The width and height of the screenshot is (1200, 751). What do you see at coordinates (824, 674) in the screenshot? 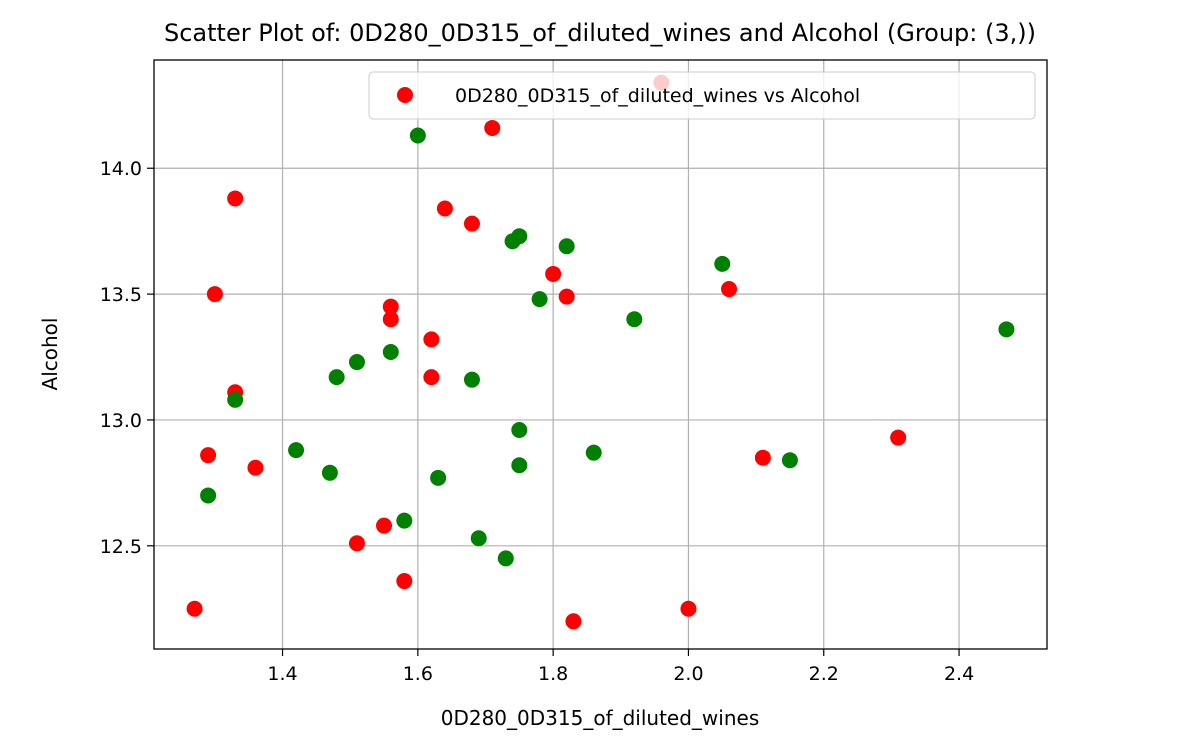
I see `x-tick-label: 2.2` at bounding box center [824, 674].